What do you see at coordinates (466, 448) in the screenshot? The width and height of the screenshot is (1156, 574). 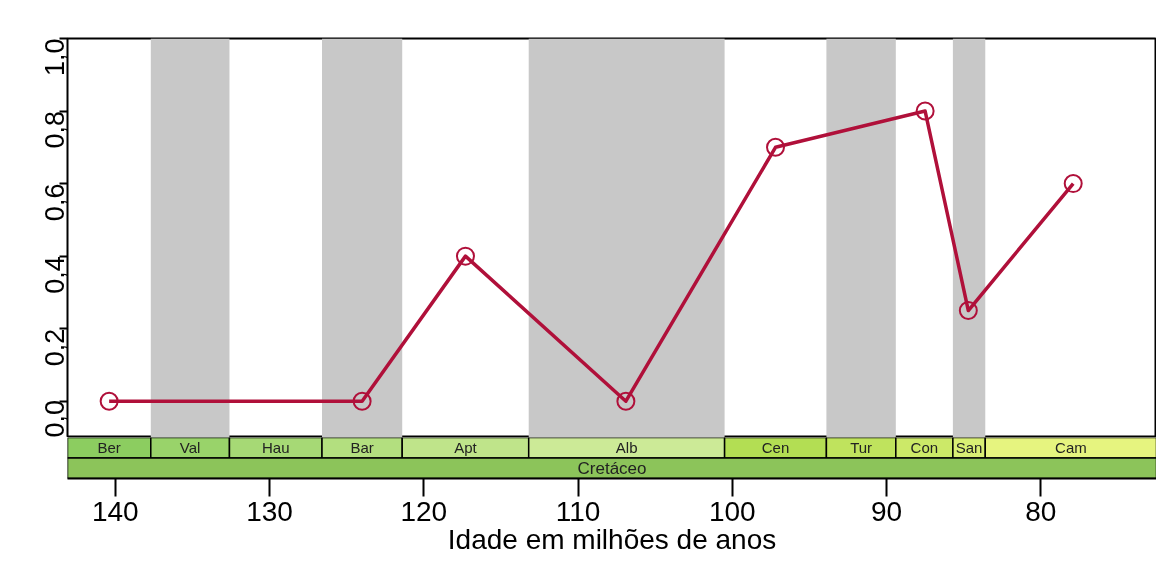 I see `text: Apt` at bounding box center [466, 448].